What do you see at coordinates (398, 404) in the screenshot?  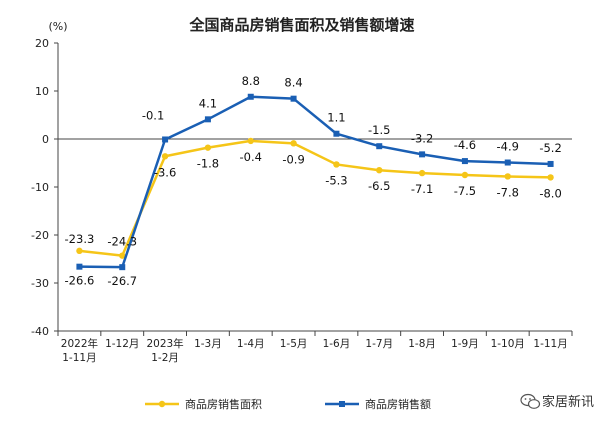 I see `legend-label: 商品房销售额` at bounding box center [398, 404].